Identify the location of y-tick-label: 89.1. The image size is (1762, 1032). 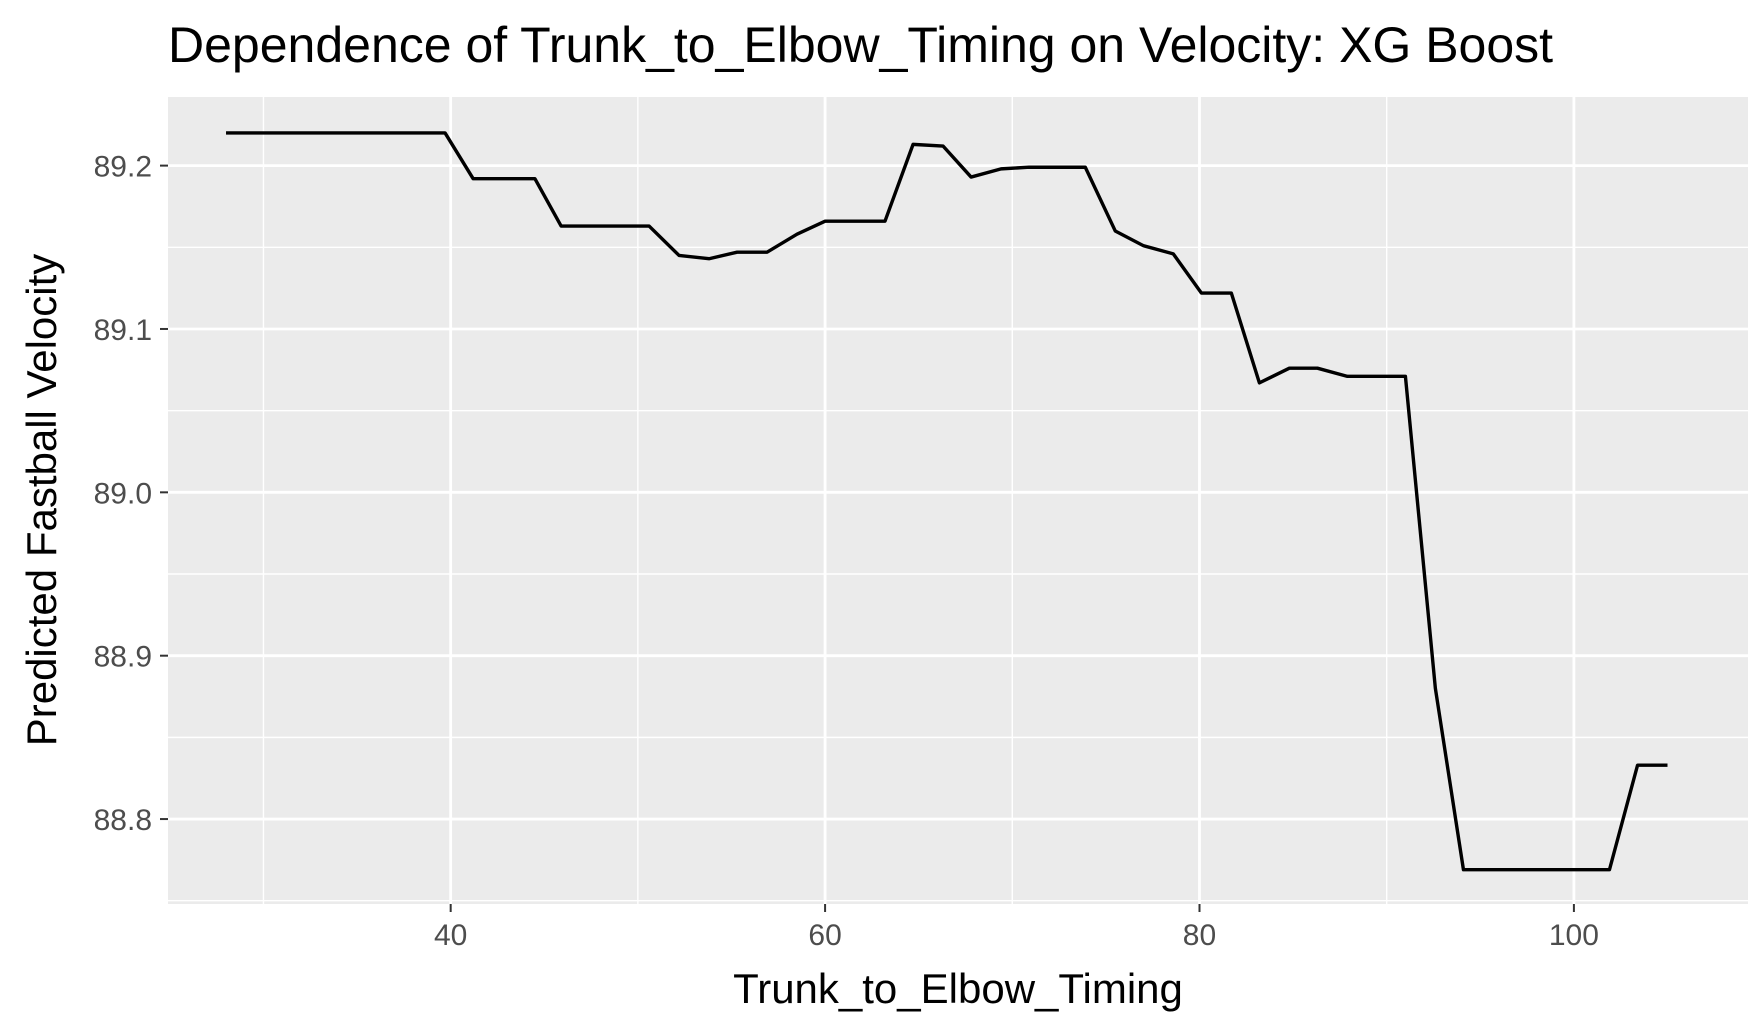
(123, 330).